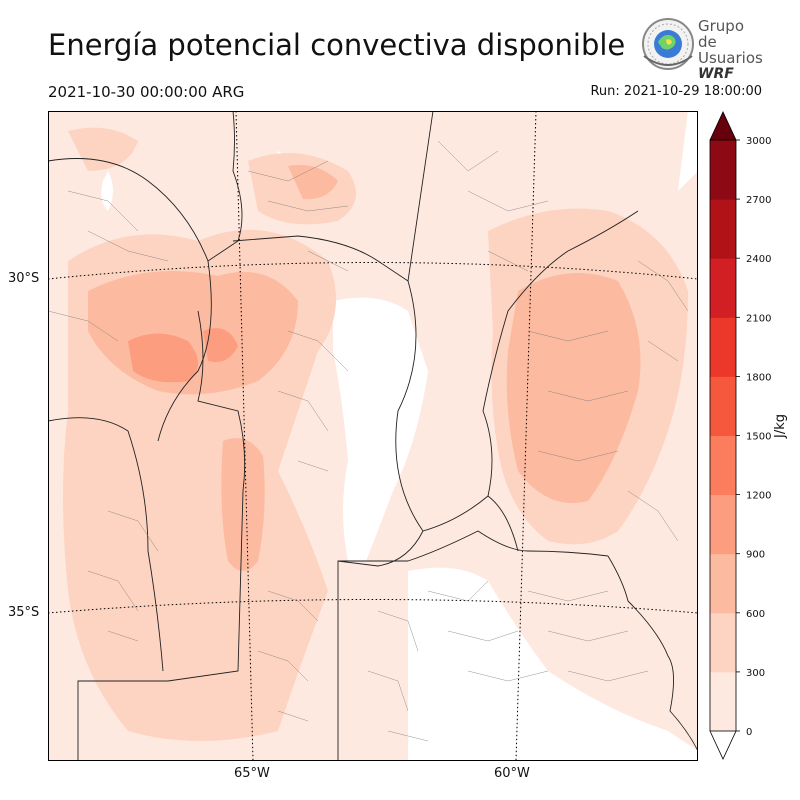 This screenshot has width=800, height=800. Describe the element at coordinates (780, 426) in the screenshot. I see `colorbar-unit-label: J/kg` at that location.